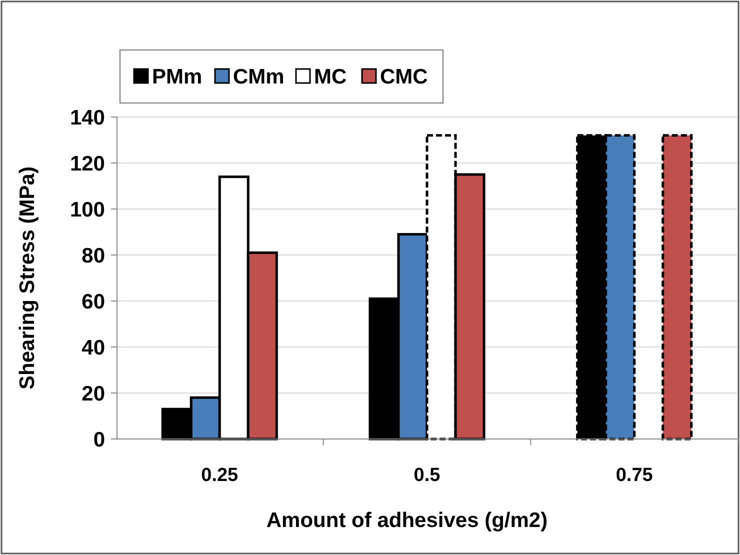 The height and width of the screenshot is (555, 740). I want to click on y-tick-label: 140, so click(87, 118).